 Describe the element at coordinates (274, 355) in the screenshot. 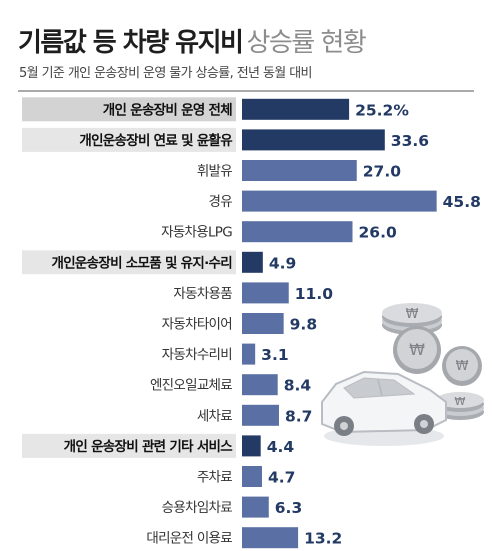

I see `data-label: 3.1` at that location.